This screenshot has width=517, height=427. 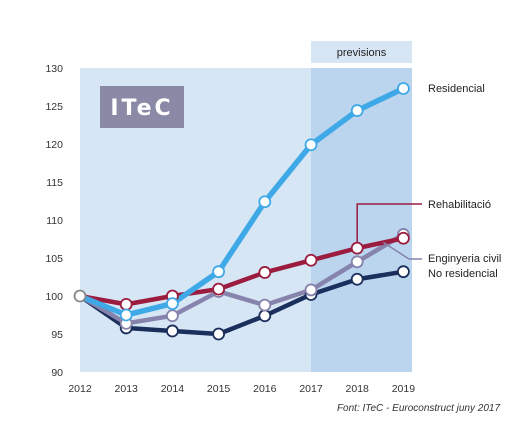 What do you see at coordinates (464, 259) in the screenshot?
I see `legend-label: Enginyeria civil` at bounding box center [464, 259].